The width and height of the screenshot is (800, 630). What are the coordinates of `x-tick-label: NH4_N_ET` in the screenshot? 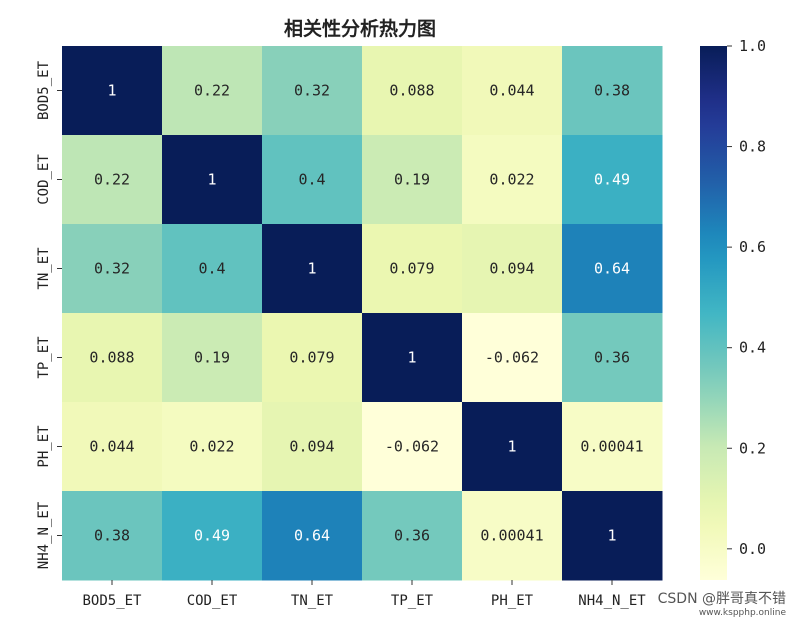 It's located at (612, 601).